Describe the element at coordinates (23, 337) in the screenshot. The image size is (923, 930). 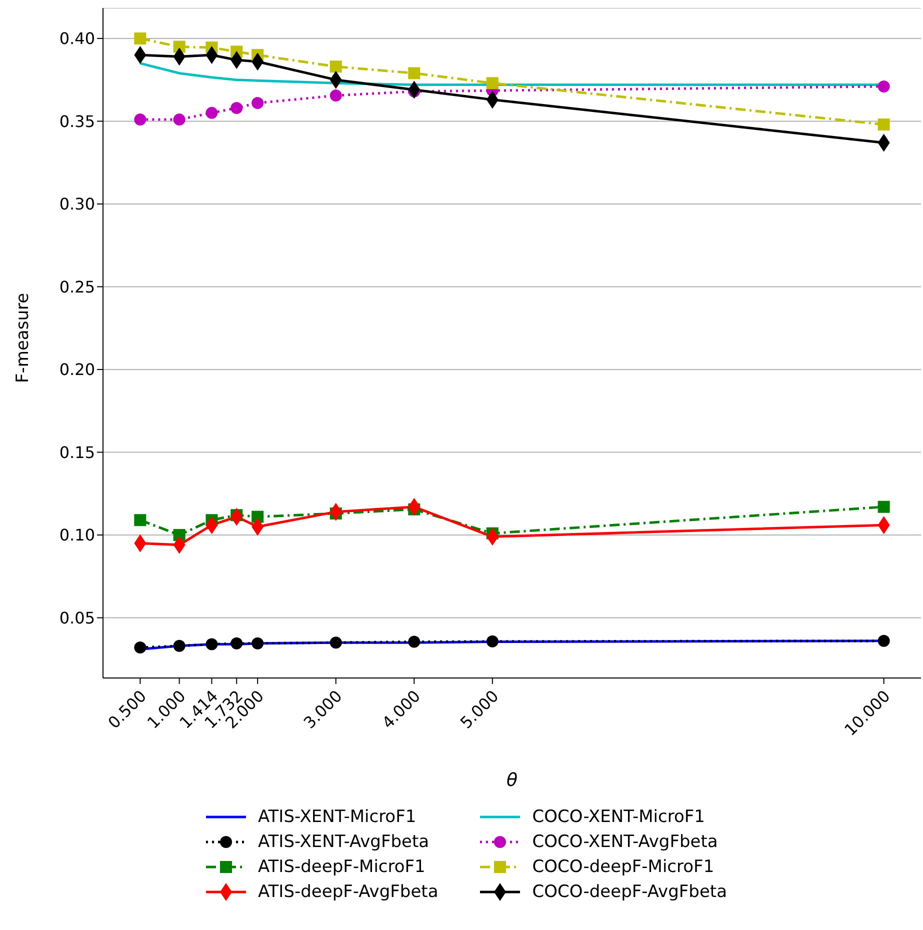
I see `y-axis-title: F-measure` at that location.